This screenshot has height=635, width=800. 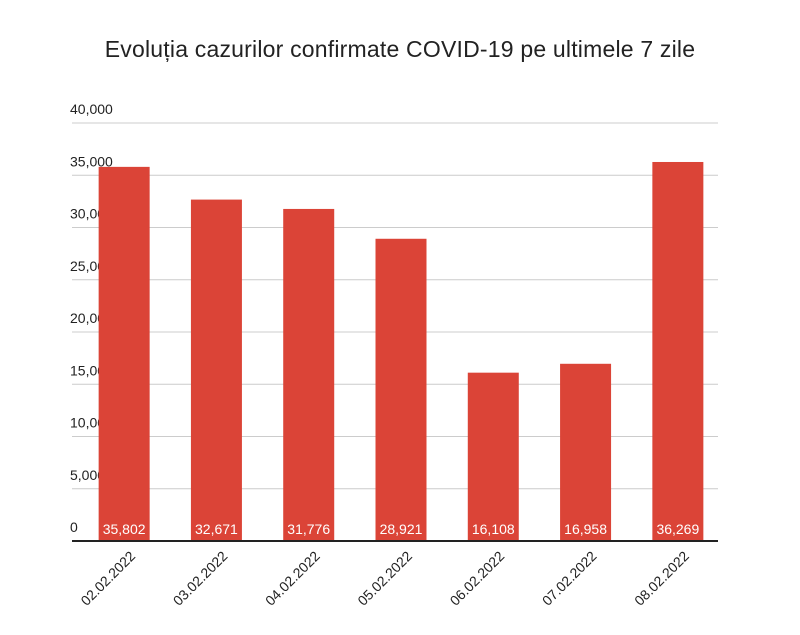 What do you see at coordinates (91, 161) in the screenshot?
I see `y-tick-label: 35,000` at bounding box center [91, 161].